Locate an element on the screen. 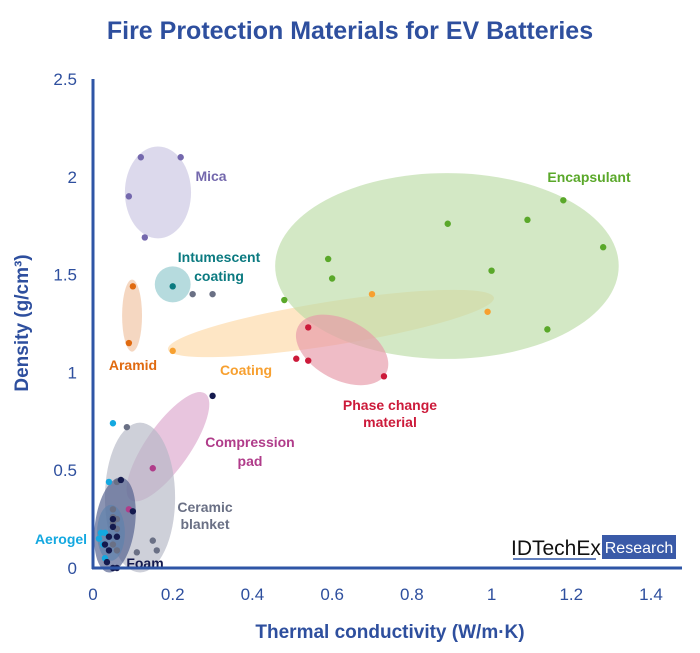  intumescent-coating-point is located at coordinates (172, 286).